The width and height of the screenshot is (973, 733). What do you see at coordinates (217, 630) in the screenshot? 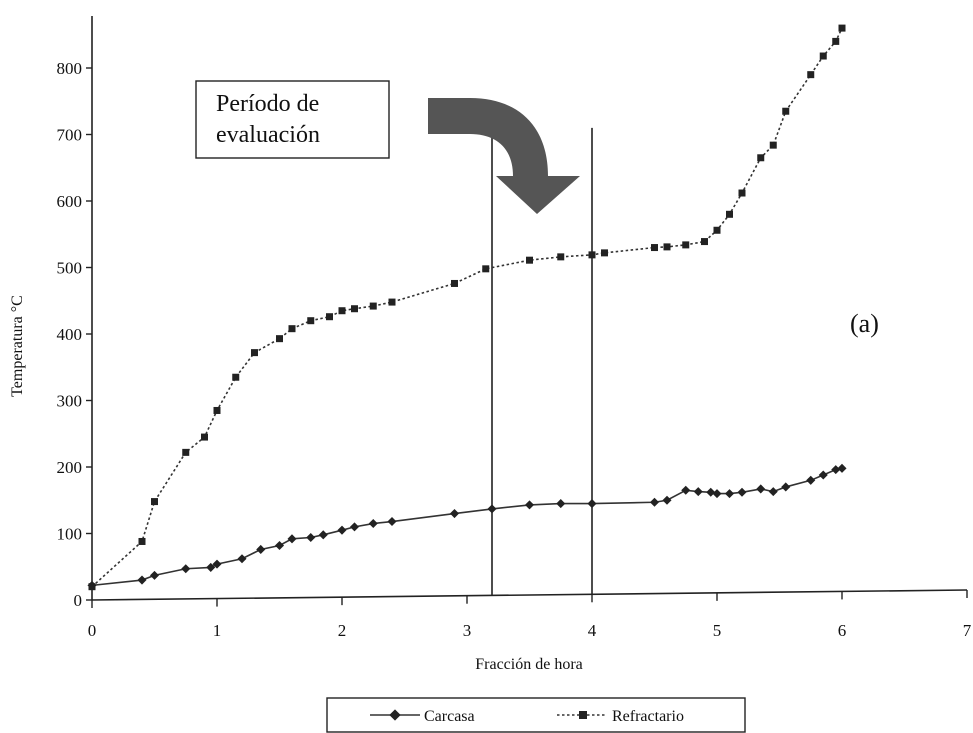
I see `x-tick-label: 1` at bounding box center [217, 630].